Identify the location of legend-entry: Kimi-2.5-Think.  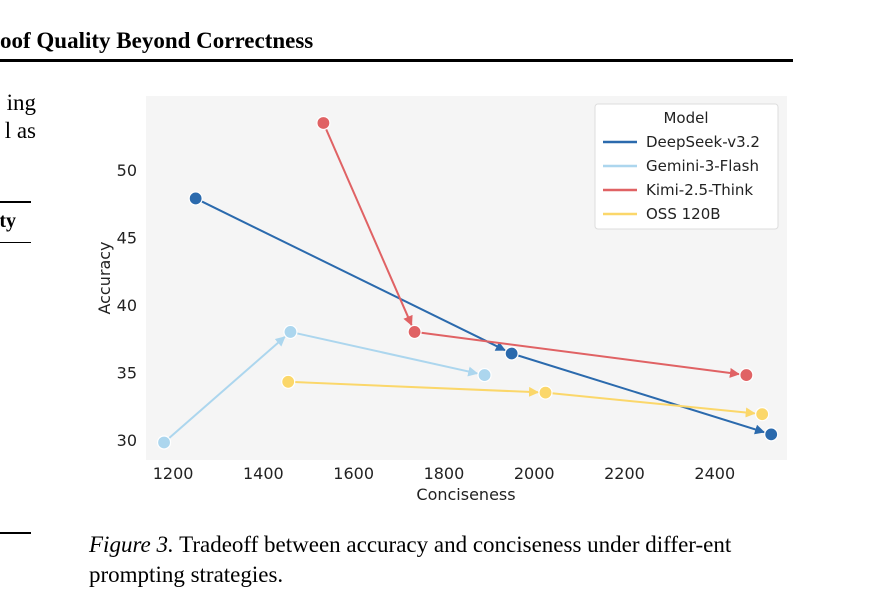
(699, 190).